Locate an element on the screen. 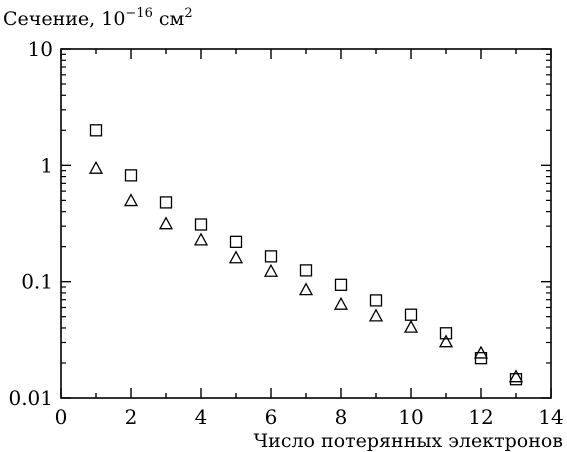 The height and width of the screenshot is (452, 567). y-axis-title: Сечение, 10−16 см2 is located at coordinates (98, 18).